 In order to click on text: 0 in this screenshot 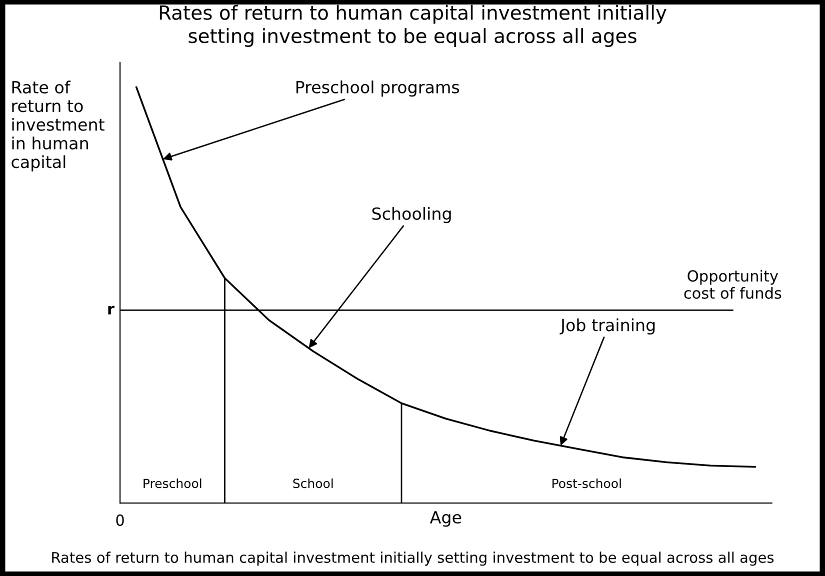, I will do `click(120, 520)`.